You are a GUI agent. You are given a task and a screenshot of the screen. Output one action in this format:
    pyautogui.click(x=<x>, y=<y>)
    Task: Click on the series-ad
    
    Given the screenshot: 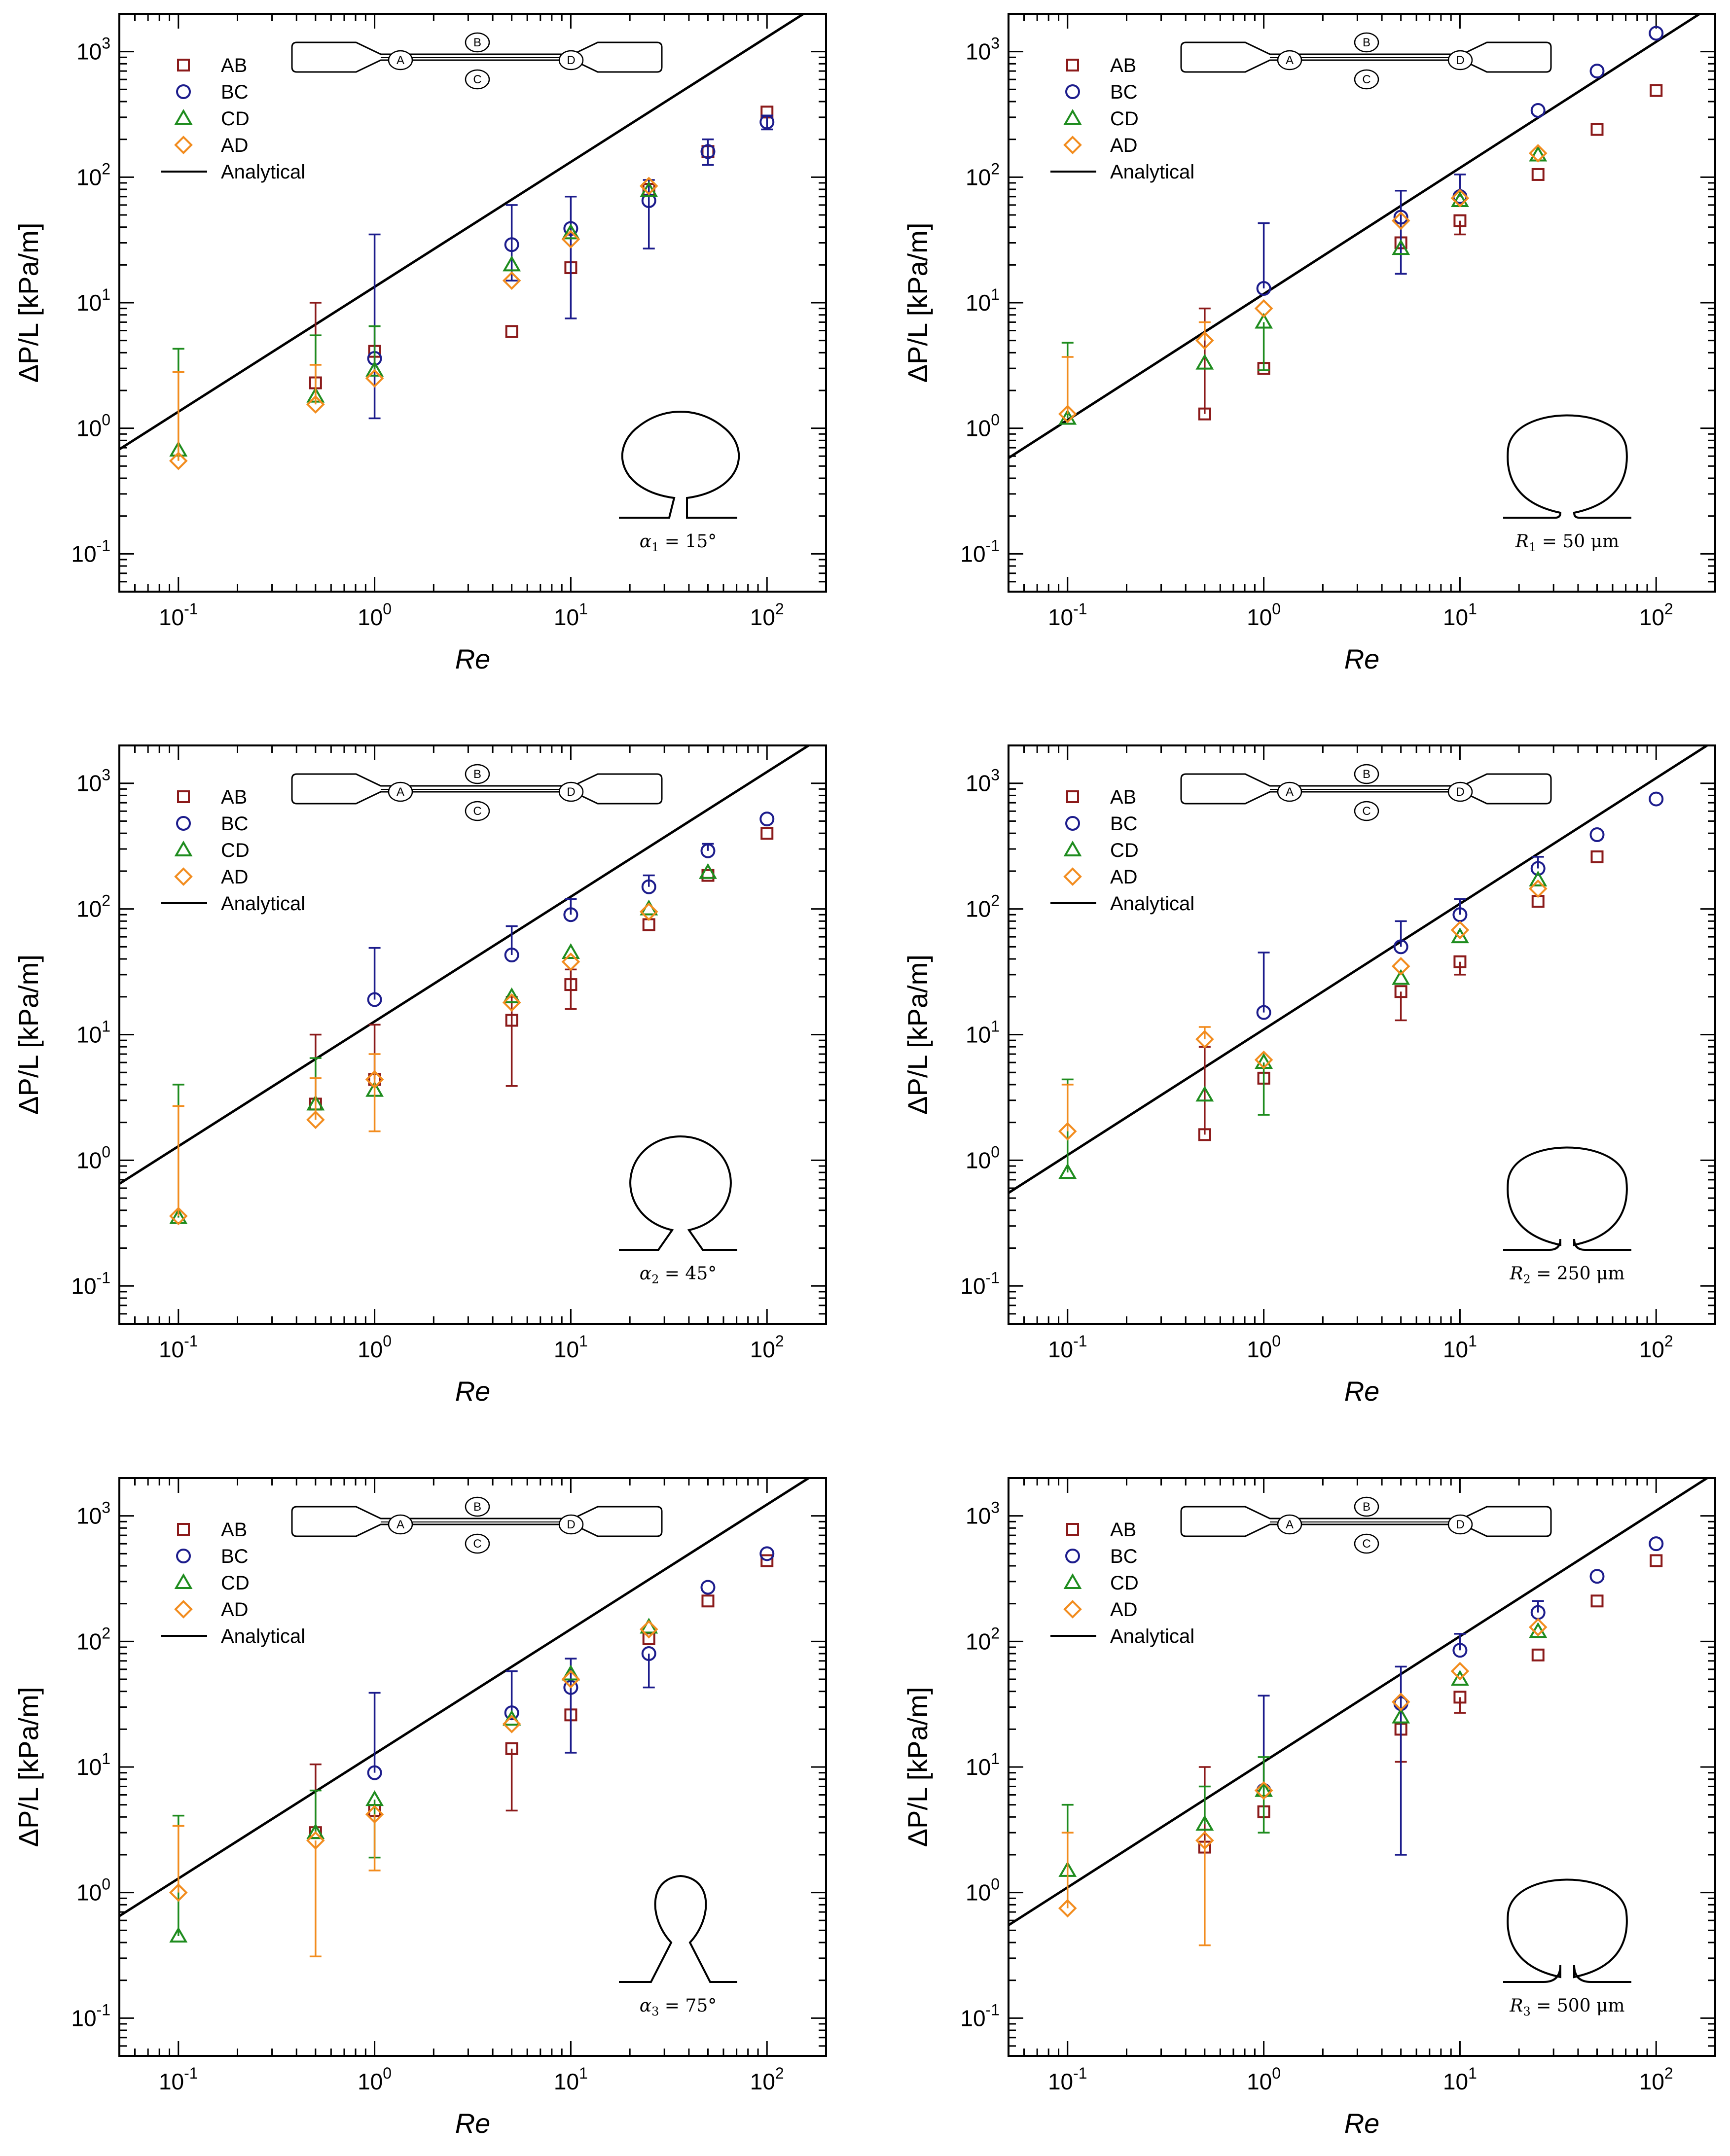 What is the action you would take?
    pyautogui.click(x=1303, y=1782)
    